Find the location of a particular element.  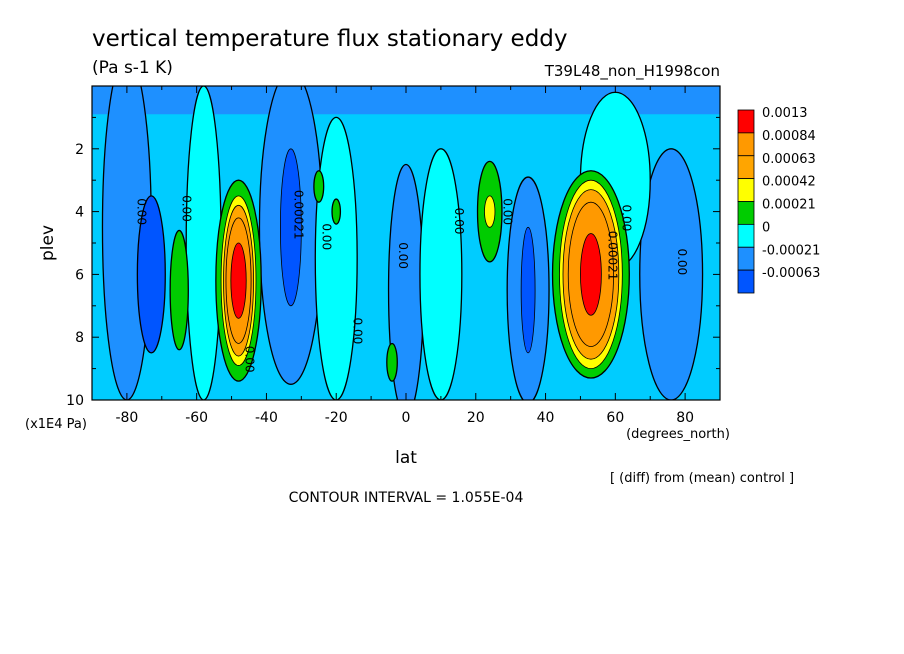

x-tick-label: 20 is located at coordinates (476, 418).